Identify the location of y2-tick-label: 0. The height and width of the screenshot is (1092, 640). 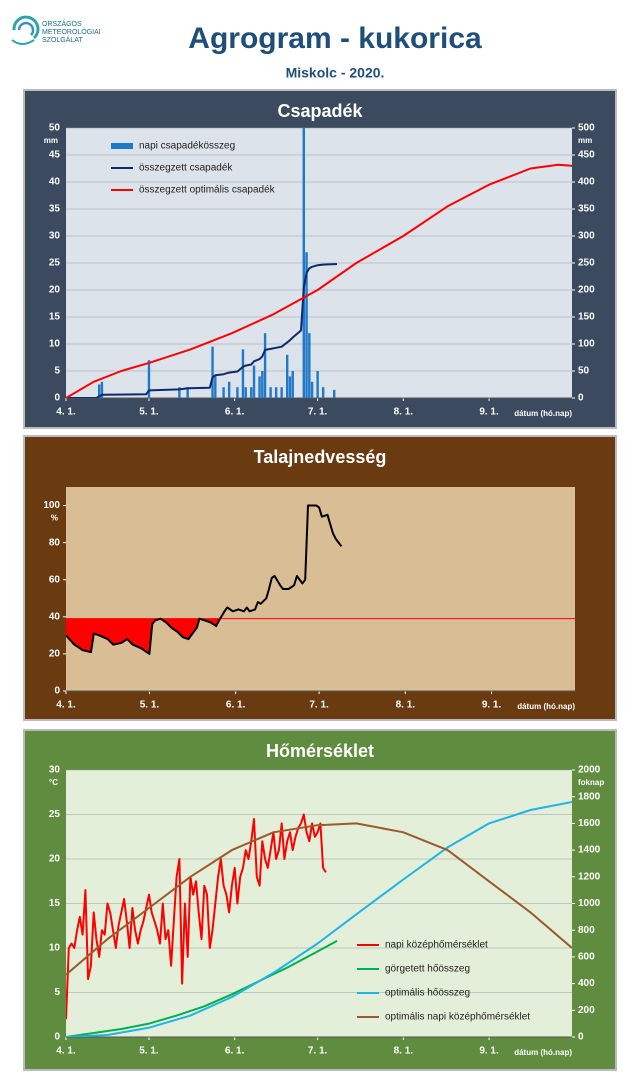
(581, 1037).